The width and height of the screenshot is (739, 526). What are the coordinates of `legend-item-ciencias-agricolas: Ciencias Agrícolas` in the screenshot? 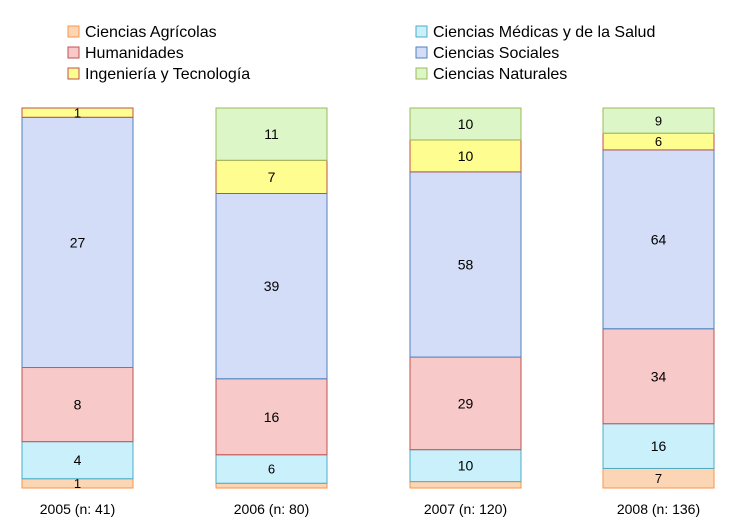 It's located at (142, 32).